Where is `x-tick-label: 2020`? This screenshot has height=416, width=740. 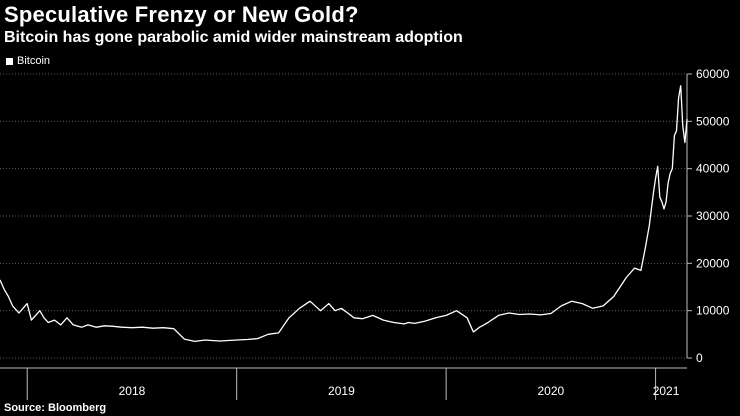 x-tick-label: 2020 is located at coordinates (551, 391).